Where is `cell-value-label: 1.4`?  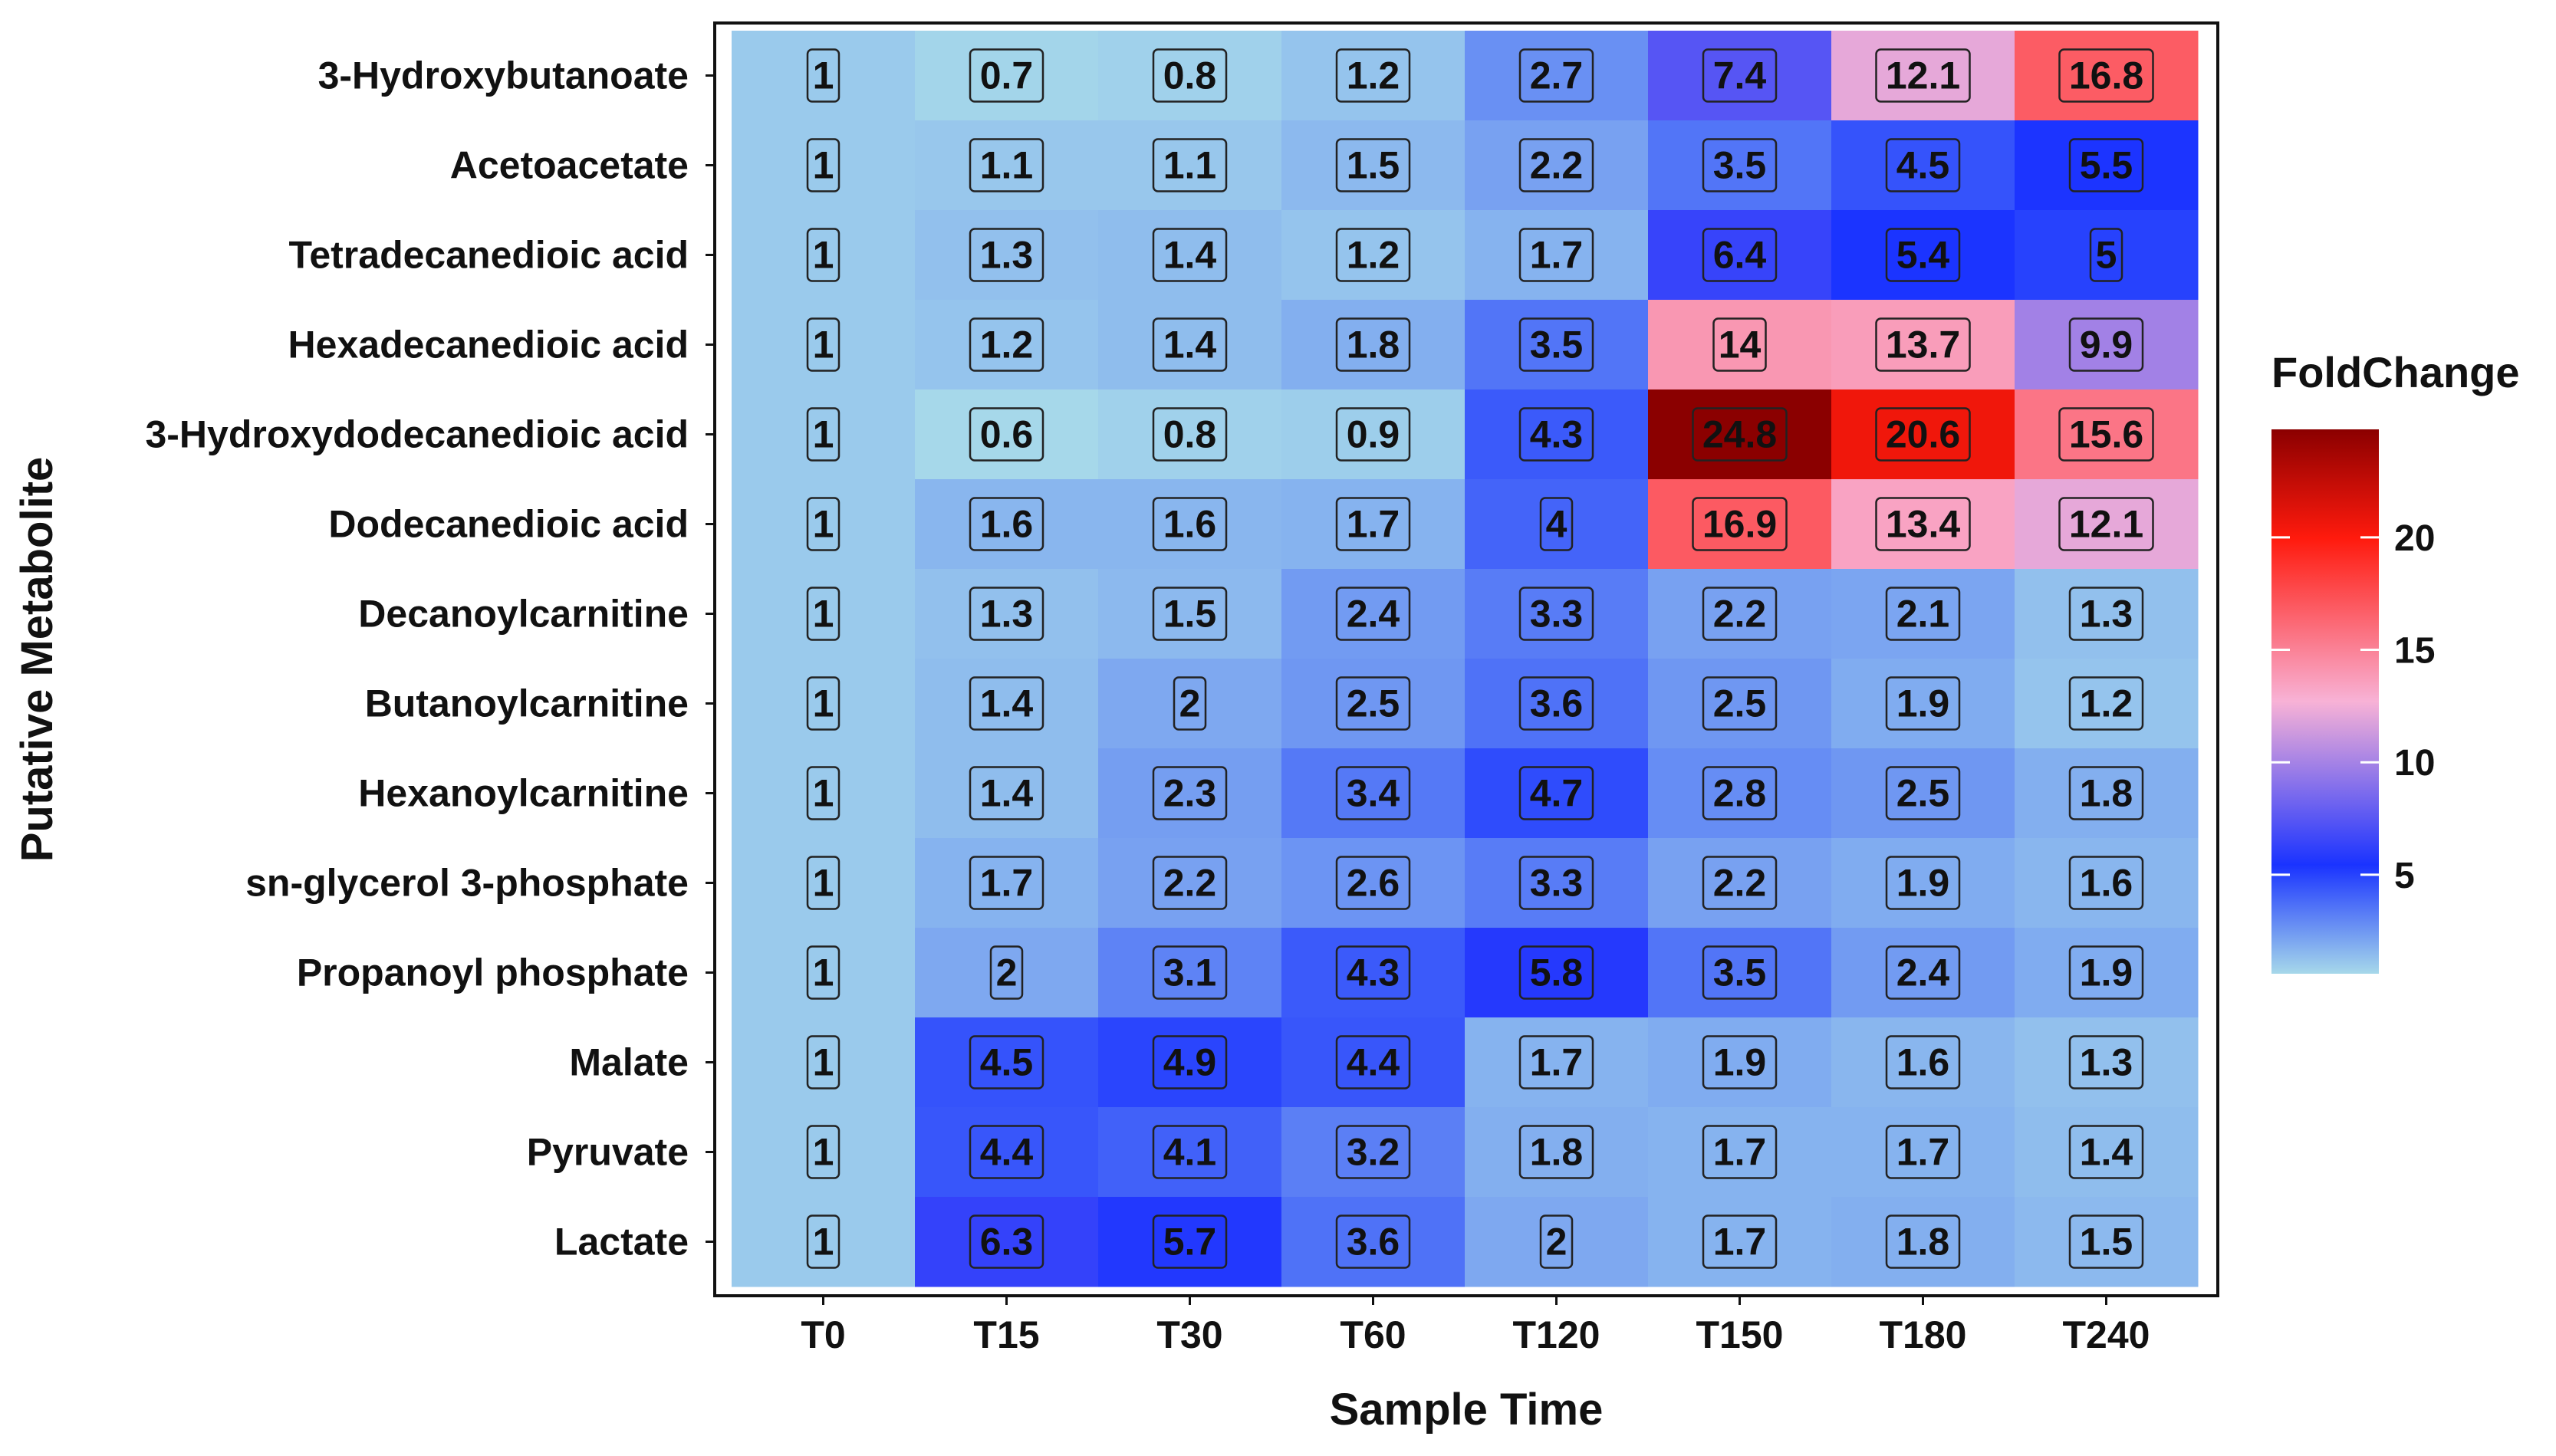 cell-value-label: 1.4 is located at coordinates (1190, 345).